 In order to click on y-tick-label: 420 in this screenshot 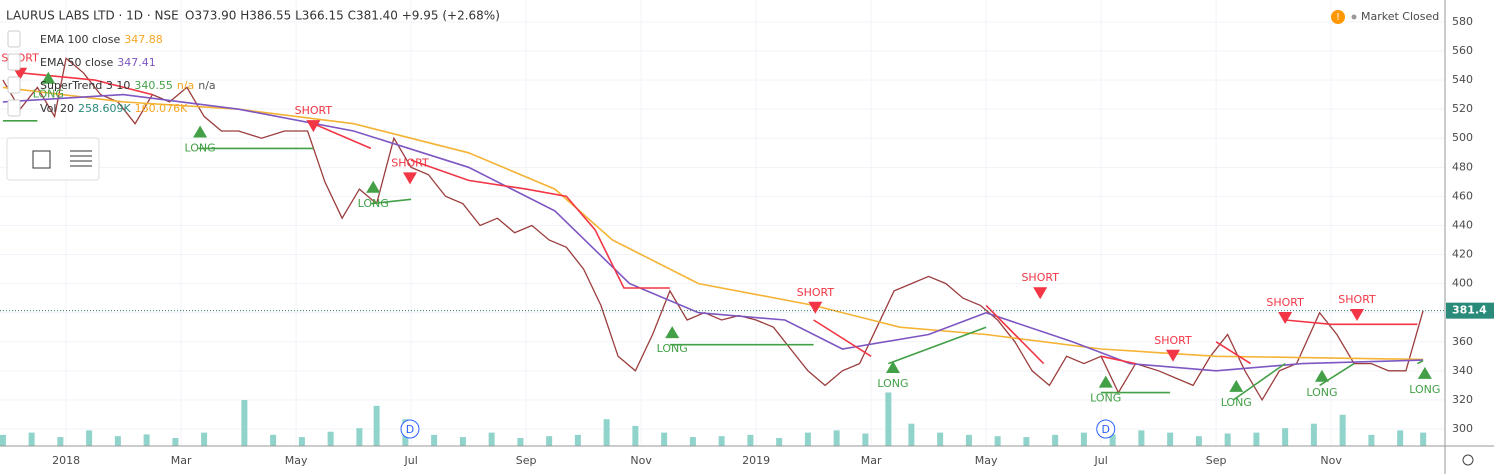, I will do `click(1462, 254)`.